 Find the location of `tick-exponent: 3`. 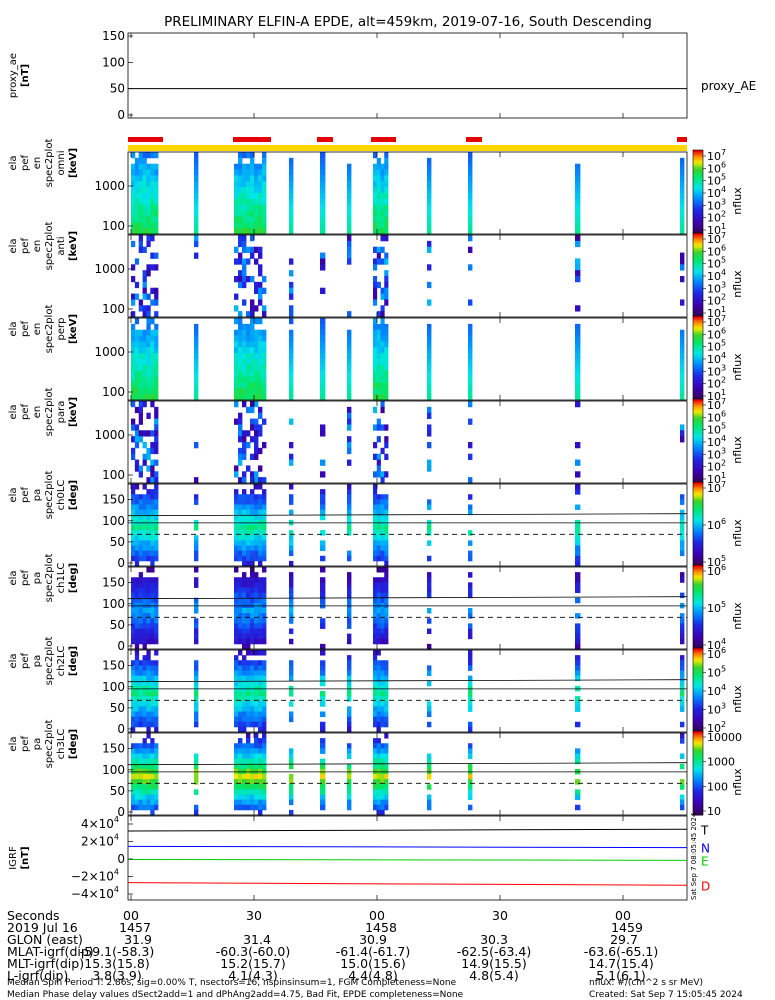

tick-exponent: 3 is located at coordinates (723, 706).